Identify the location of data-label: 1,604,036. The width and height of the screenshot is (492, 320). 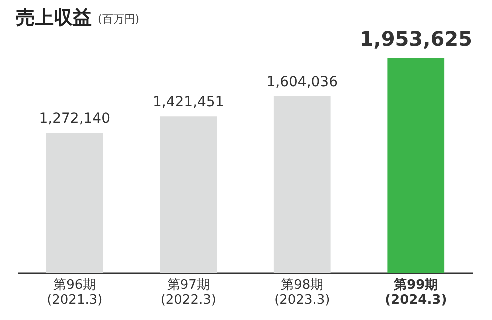
(302, 82).